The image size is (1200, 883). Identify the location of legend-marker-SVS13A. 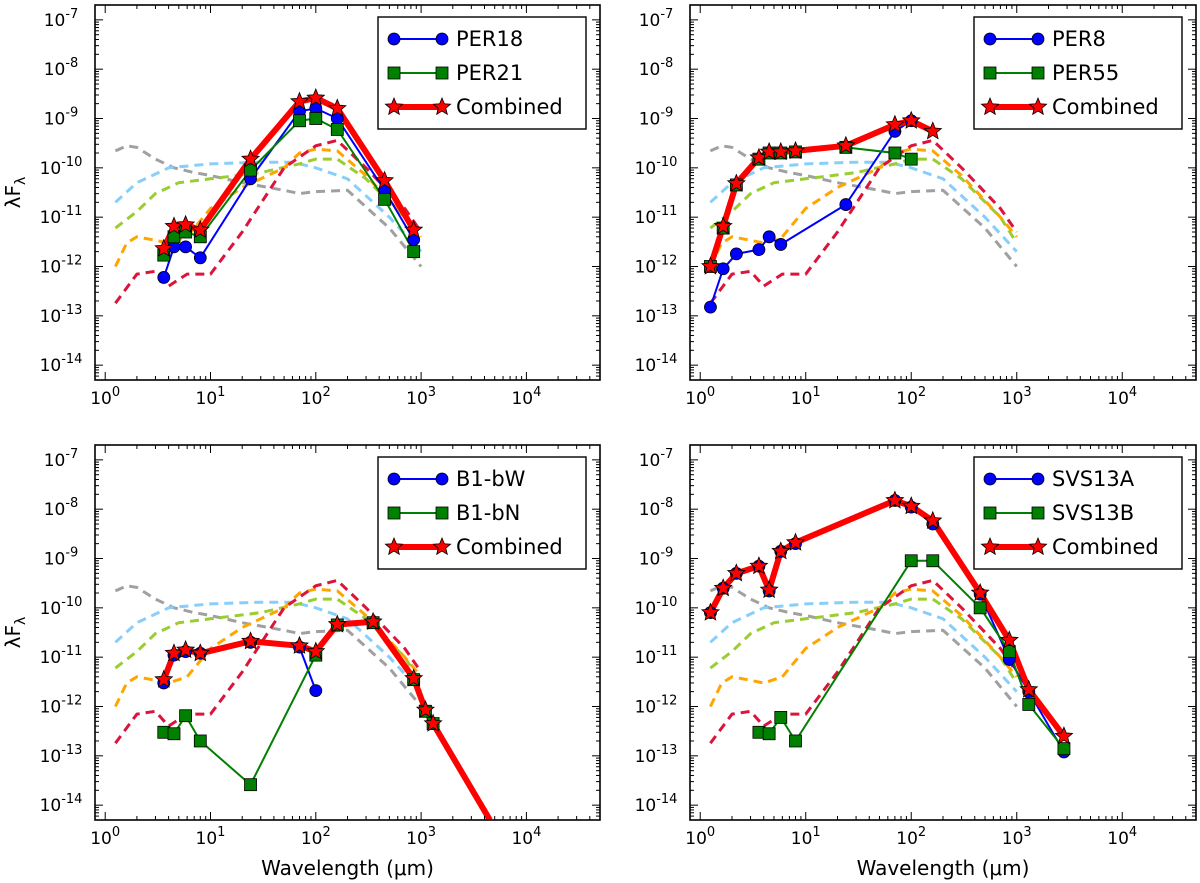
(990, 479).